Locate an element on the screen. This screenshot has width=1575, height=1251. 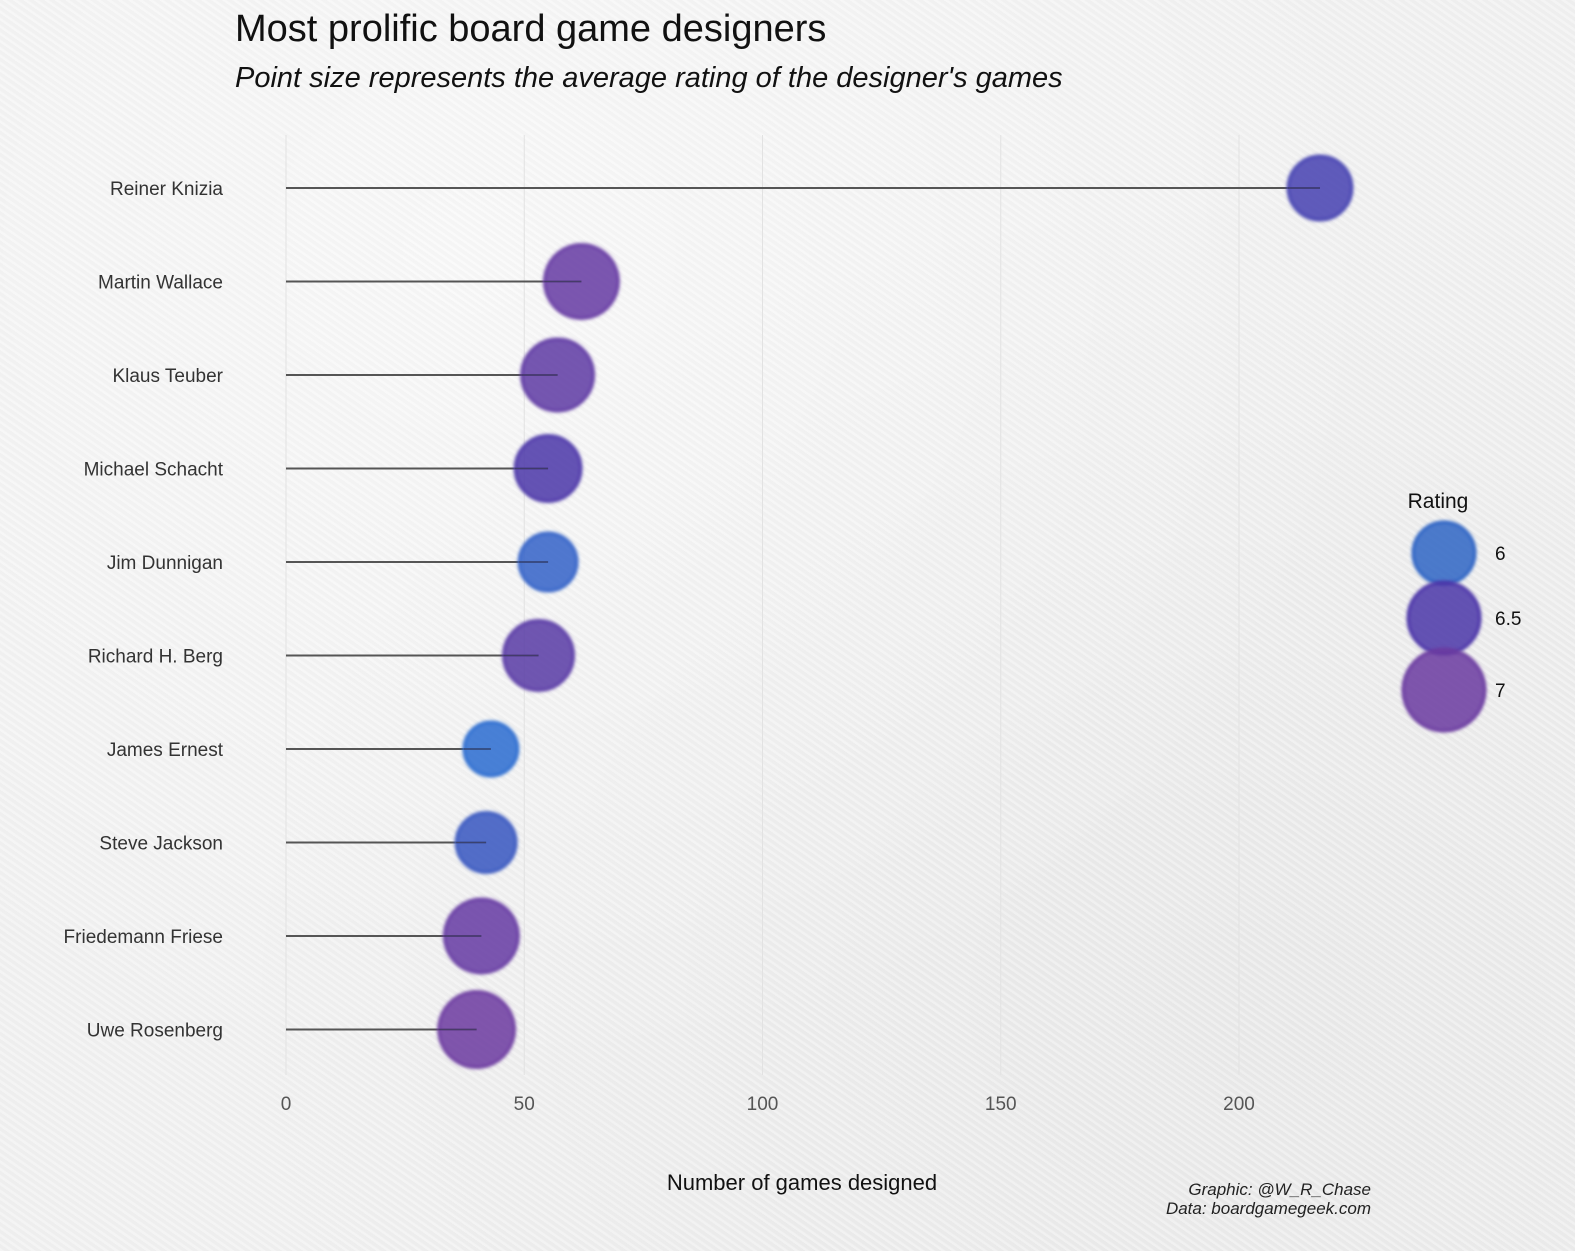
x-axis-tick-labels: 0 50 100 150 200 is located at coordinates (768, 1104).